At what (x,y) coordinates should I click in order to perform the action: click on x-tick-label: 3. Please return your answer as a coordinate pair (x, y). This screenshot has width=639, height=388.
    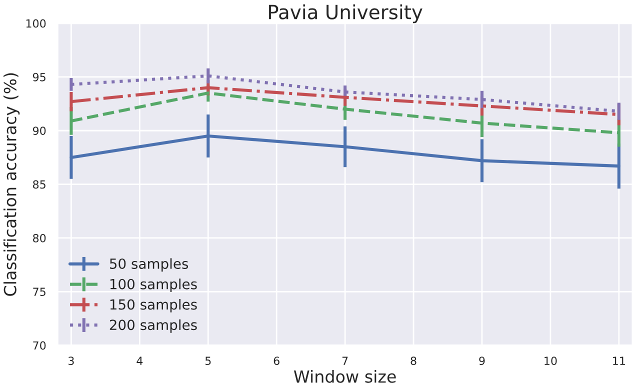
    Looking at the image, I should click on (71, 361).